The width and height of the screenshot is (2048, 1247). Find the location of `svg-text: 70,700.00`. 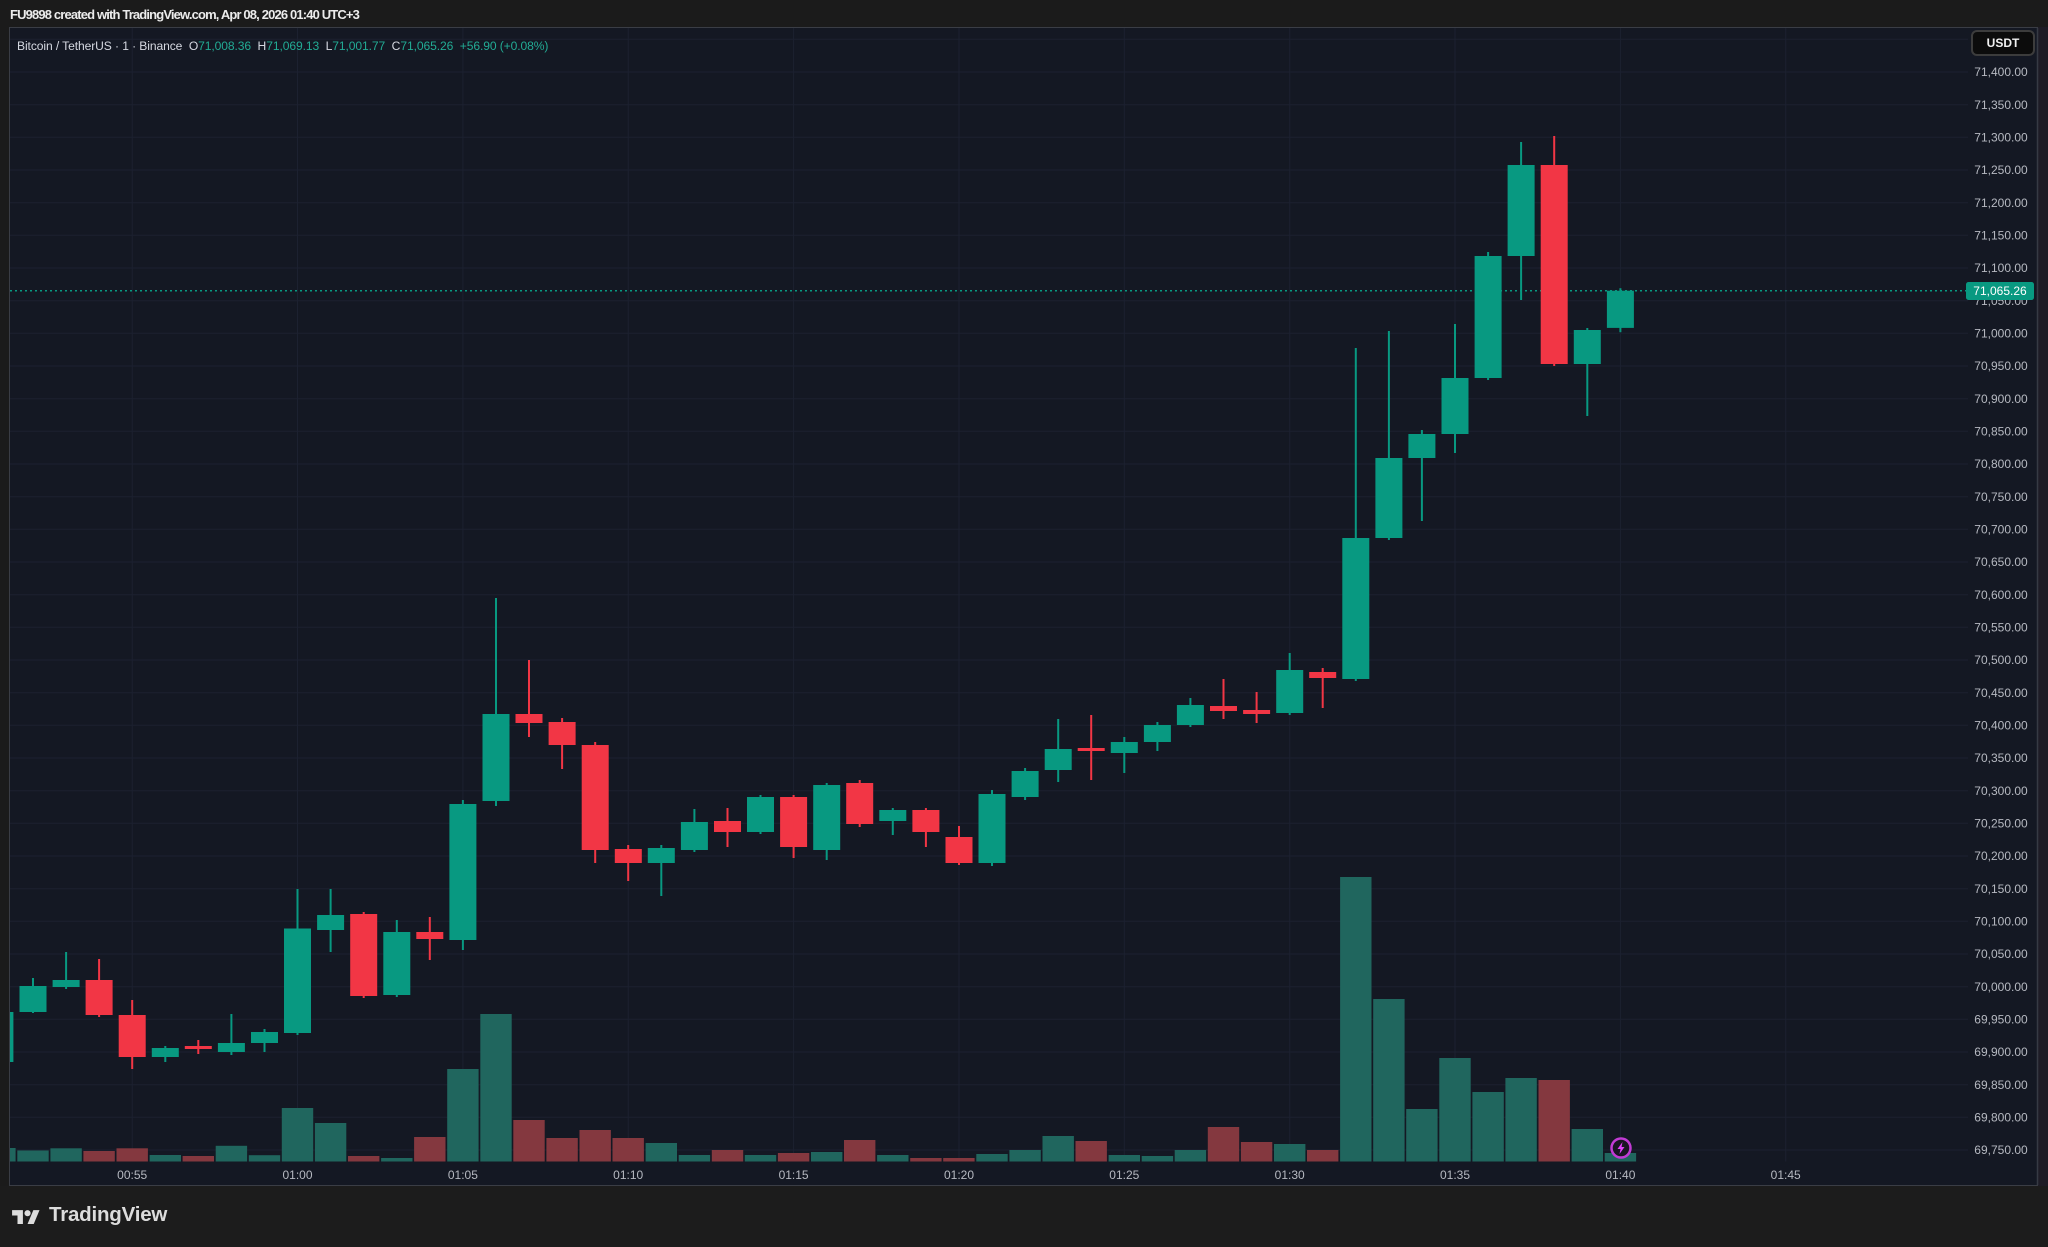

svg-text: 70,700.00 is located at coordinates (2001, 530).